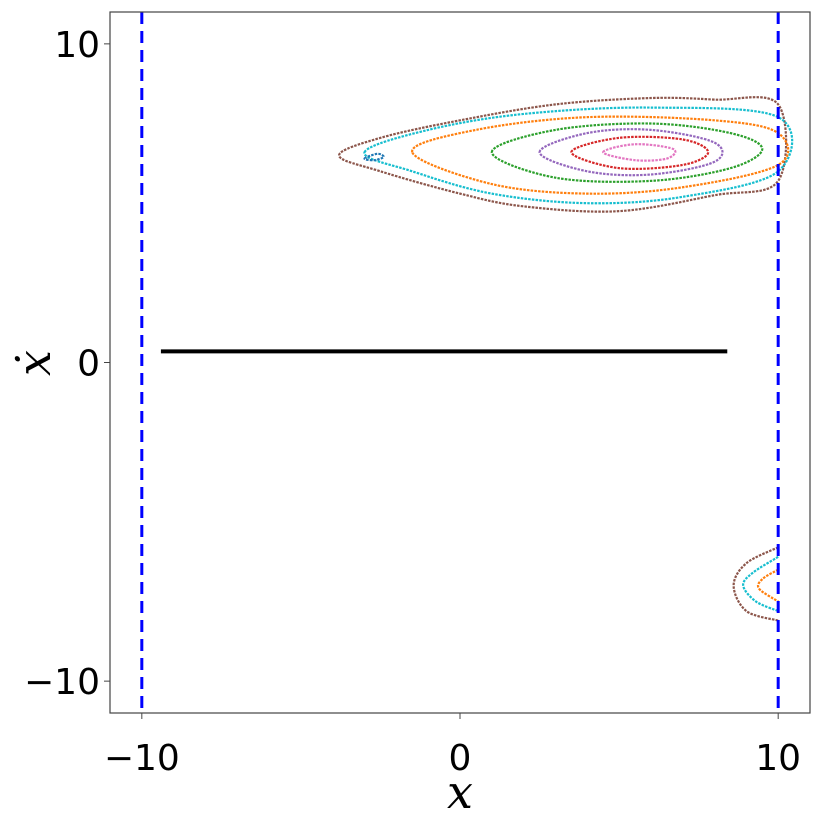 This screenshot has width=830, height=830. What do you see at coordinates (142, 758) in the screenshot?
I see `x-tick-label: −10` at bounding box center [142, 758].